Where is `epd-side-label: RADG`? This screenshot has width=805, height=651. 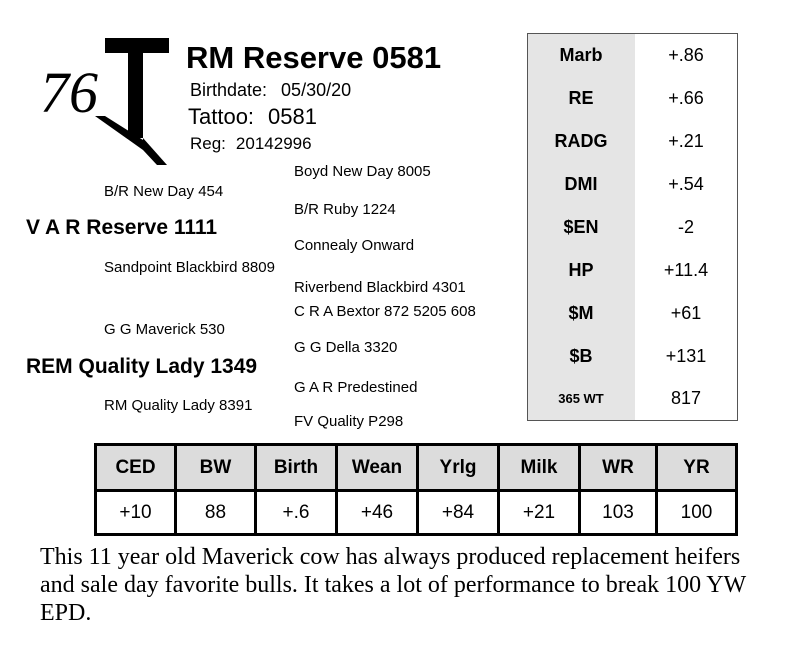 epd-side-label: RADG is located at coordinates (581, 141).